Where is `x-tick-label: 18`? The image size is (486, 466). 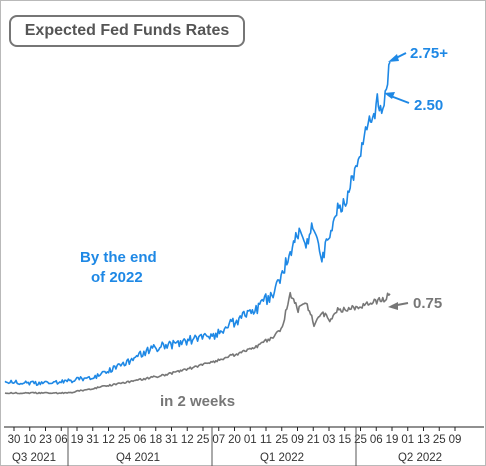
x-tick-label: 18 is located at coordinates (155, 440).